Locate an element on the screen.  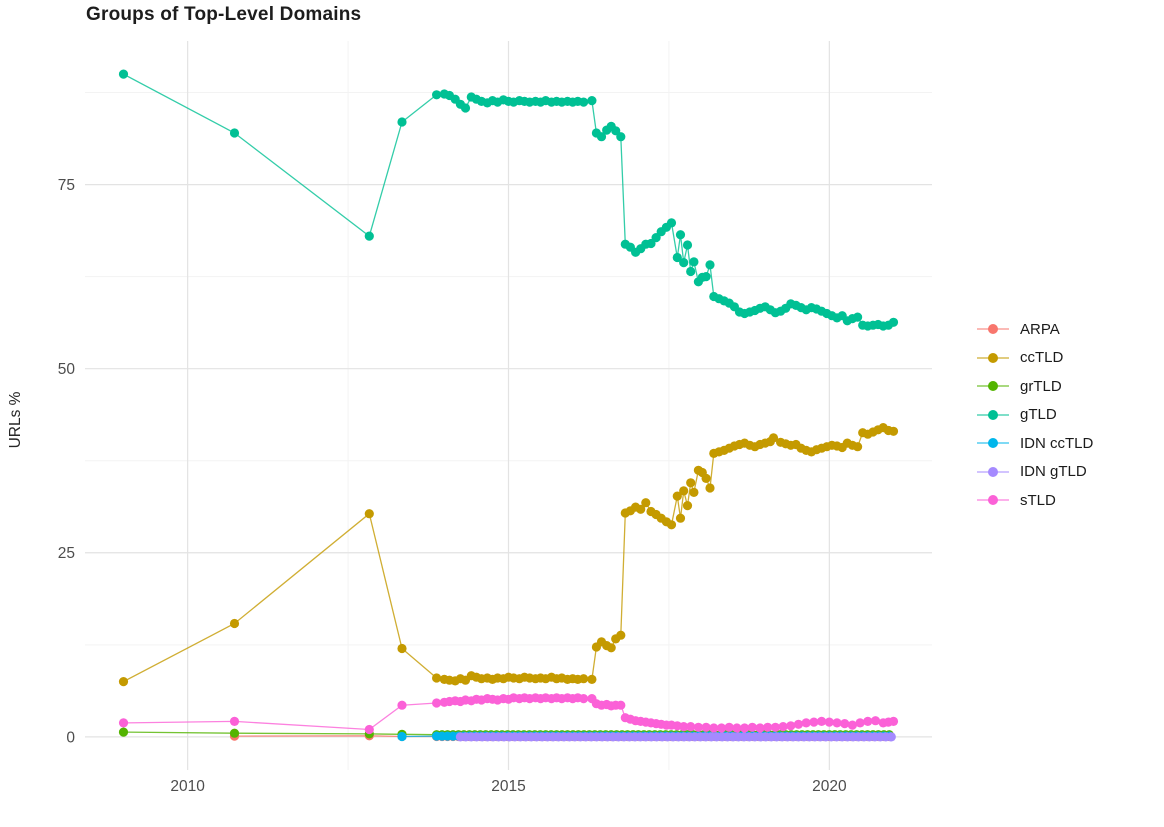
y-tick-label: 75 is located at coordinates (66, 185).